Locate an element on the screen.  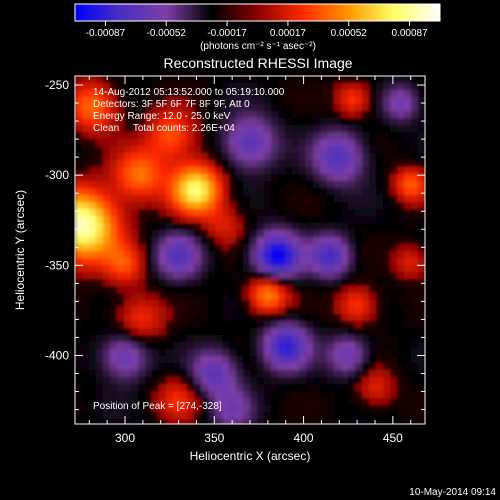
x-tick-label: 350 is located at coordinates (214, 438).